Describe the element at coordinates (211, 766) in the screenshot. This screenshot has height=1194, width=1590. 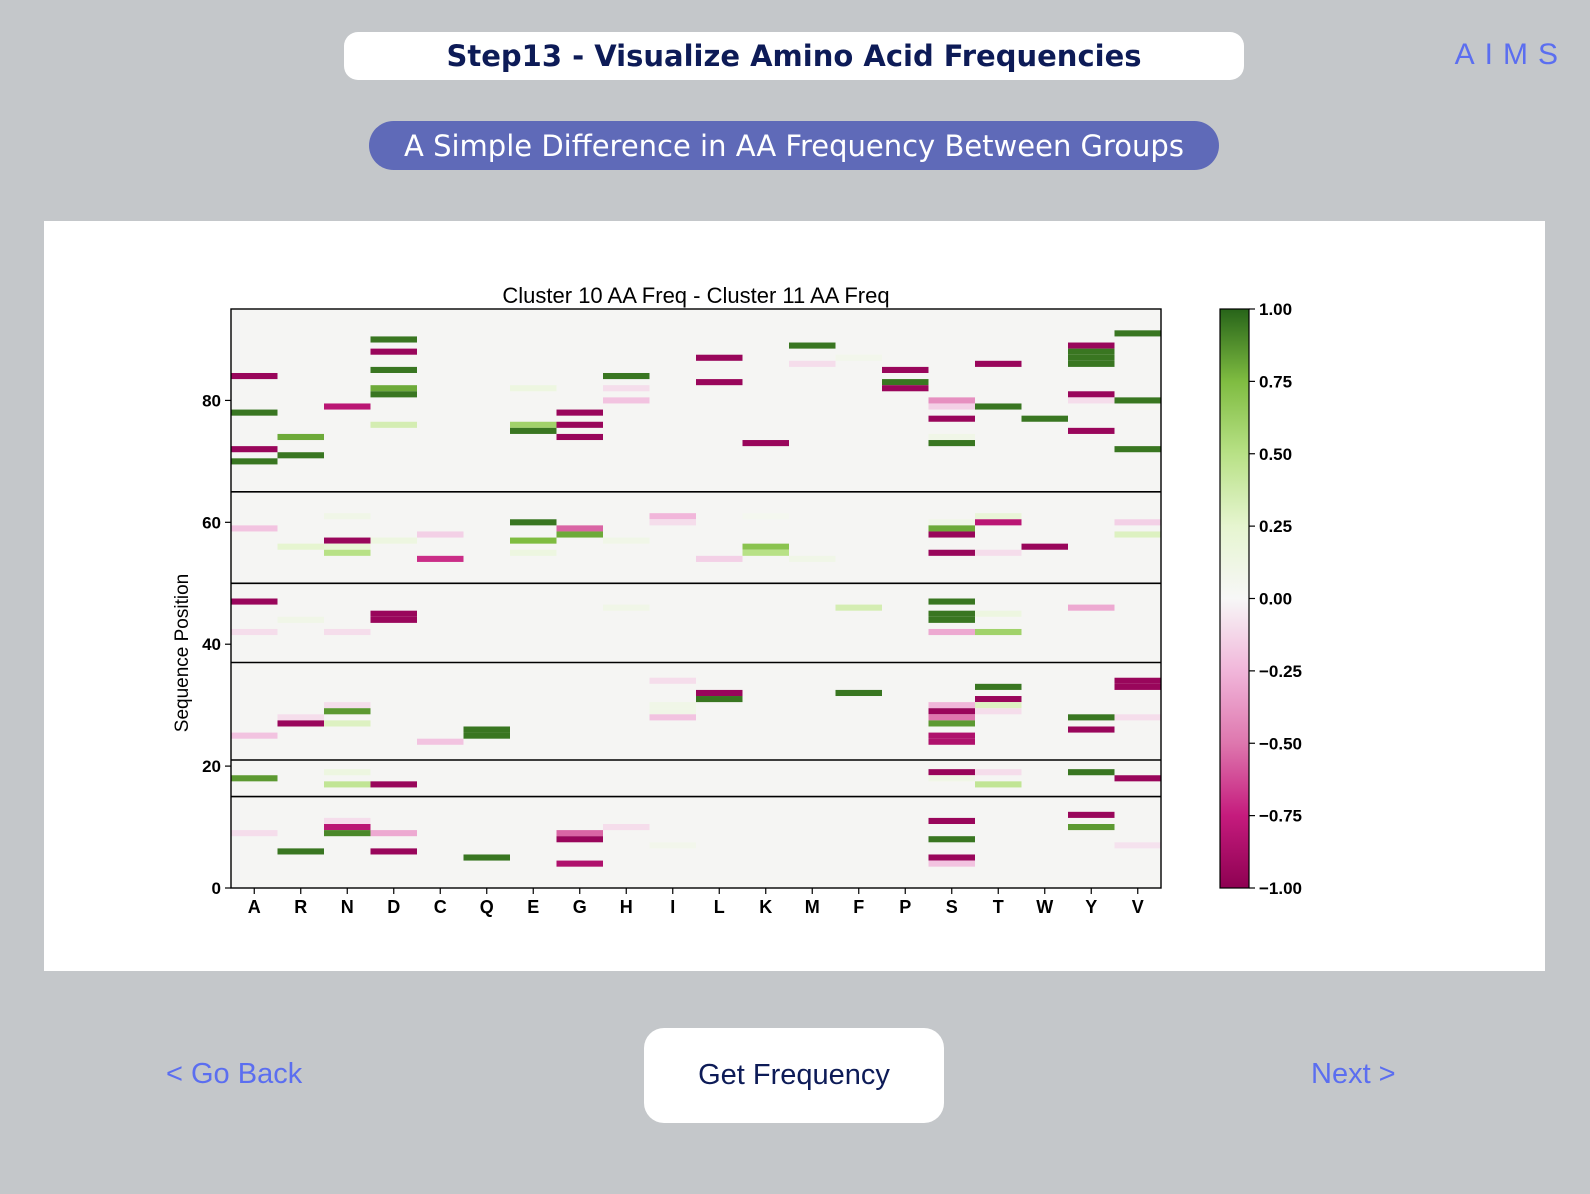
I see `y-tick-label: 20` at that location.